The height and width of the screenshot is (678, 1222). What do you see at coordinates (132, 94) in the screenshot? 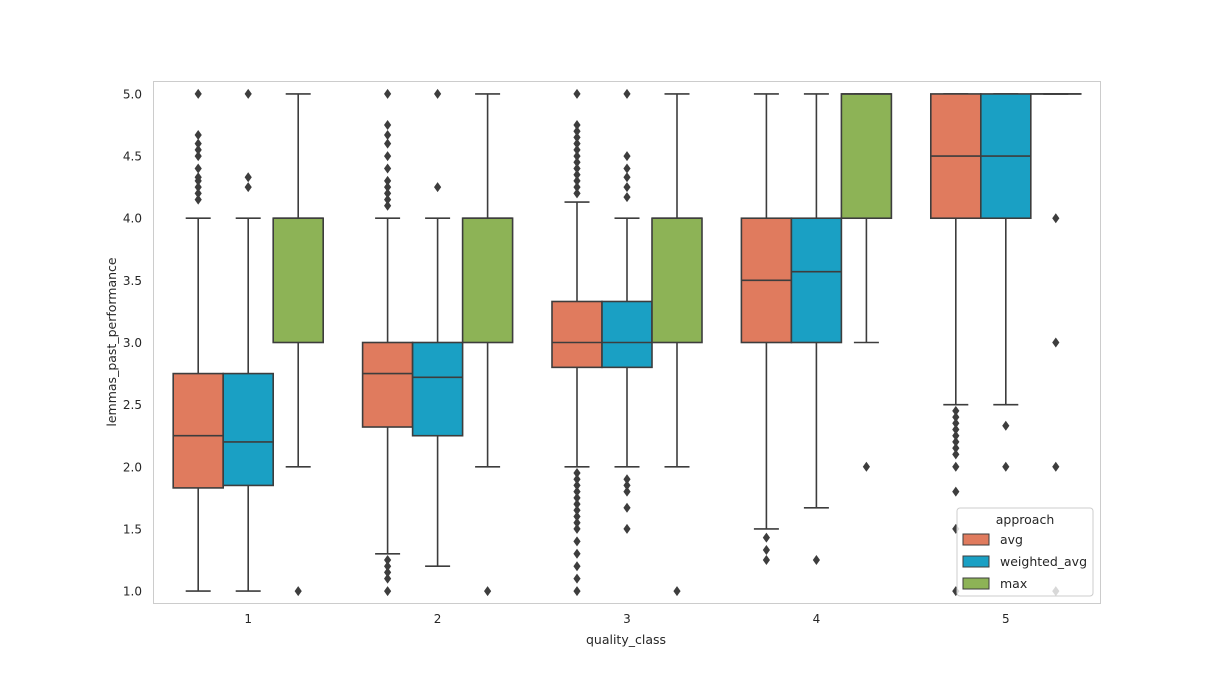
I see `y-tick-label: 5.0` at bounding box center [132, 94].